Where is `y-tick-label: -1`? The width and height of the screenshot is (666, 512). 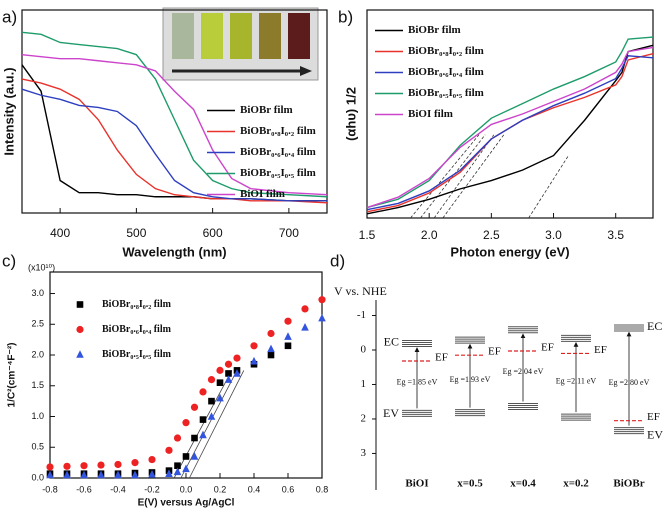 y-tick-label: -1 is located at coordinates (361, 315).